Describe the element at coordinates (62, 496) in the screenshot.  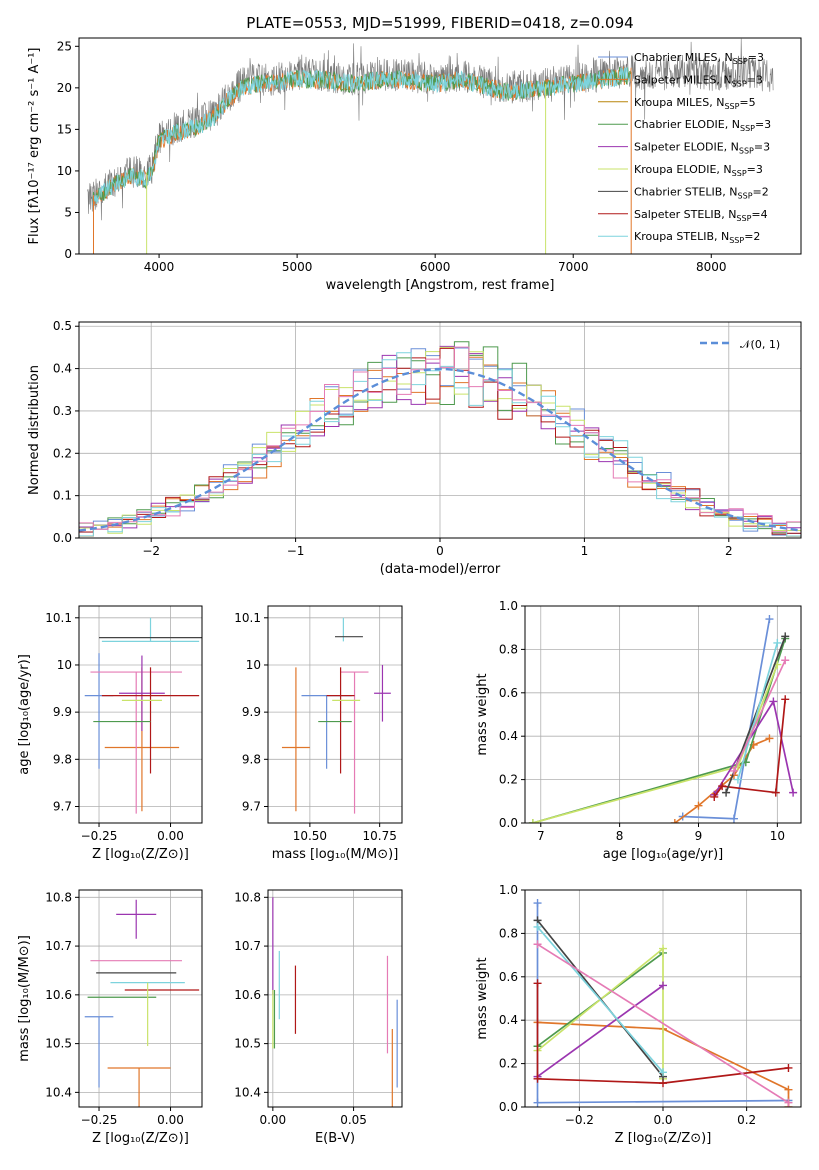
I see `y-tick-label: 0.1` at that location.